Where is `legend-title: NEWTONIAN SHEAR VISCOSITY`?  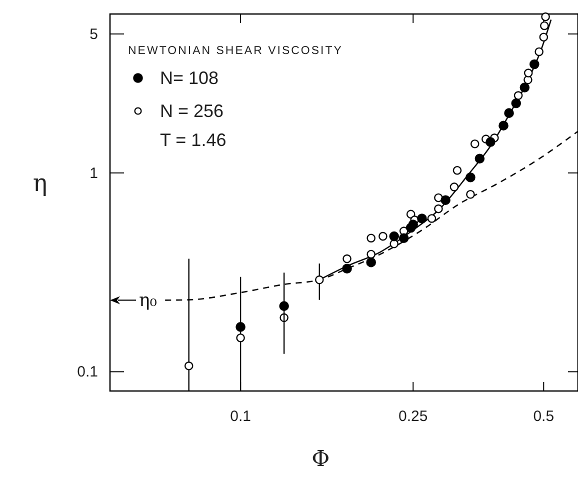
legend-title: NEWTONIAN SHEAR VISCOSITY is located at coordinates (235, 51).